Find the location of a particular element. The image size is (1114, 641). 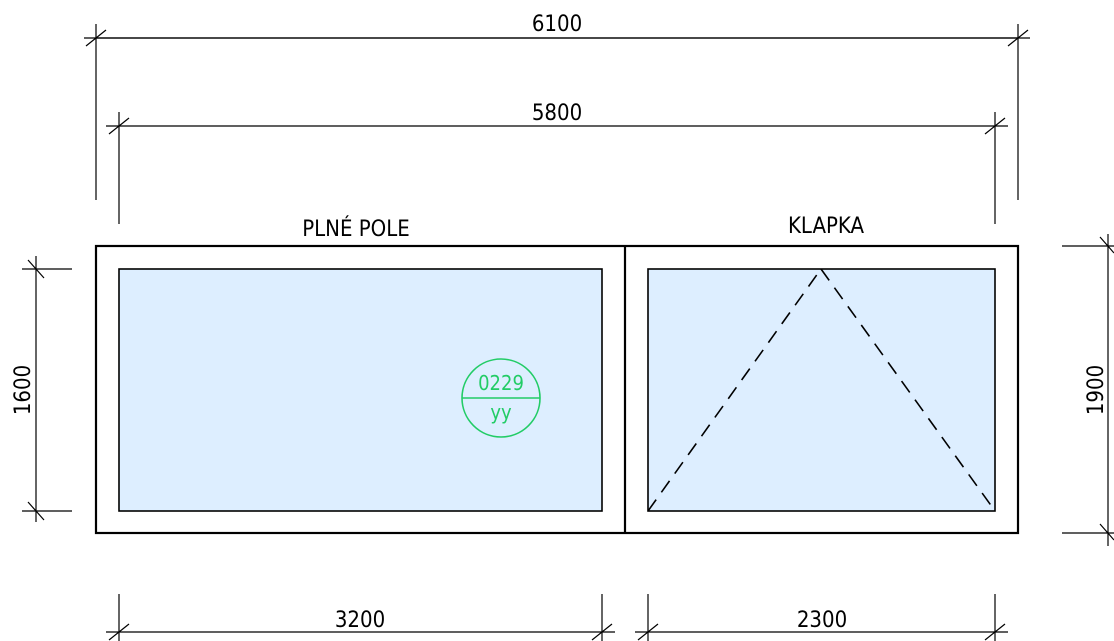

dimension-right-height is located at coordinates (1088, 390).